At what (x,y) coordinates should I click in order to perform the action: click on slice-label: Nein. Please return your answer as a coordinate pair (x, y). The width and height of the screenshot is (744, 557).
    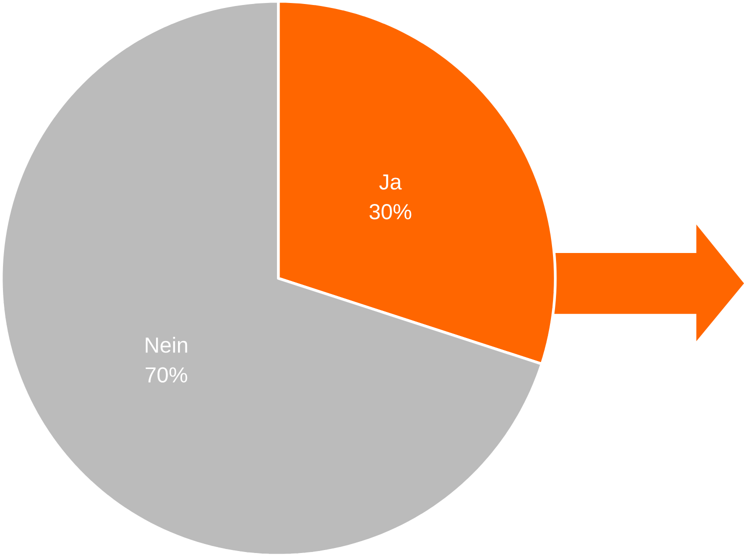
    Looking at the image, I should click on (167, 345).